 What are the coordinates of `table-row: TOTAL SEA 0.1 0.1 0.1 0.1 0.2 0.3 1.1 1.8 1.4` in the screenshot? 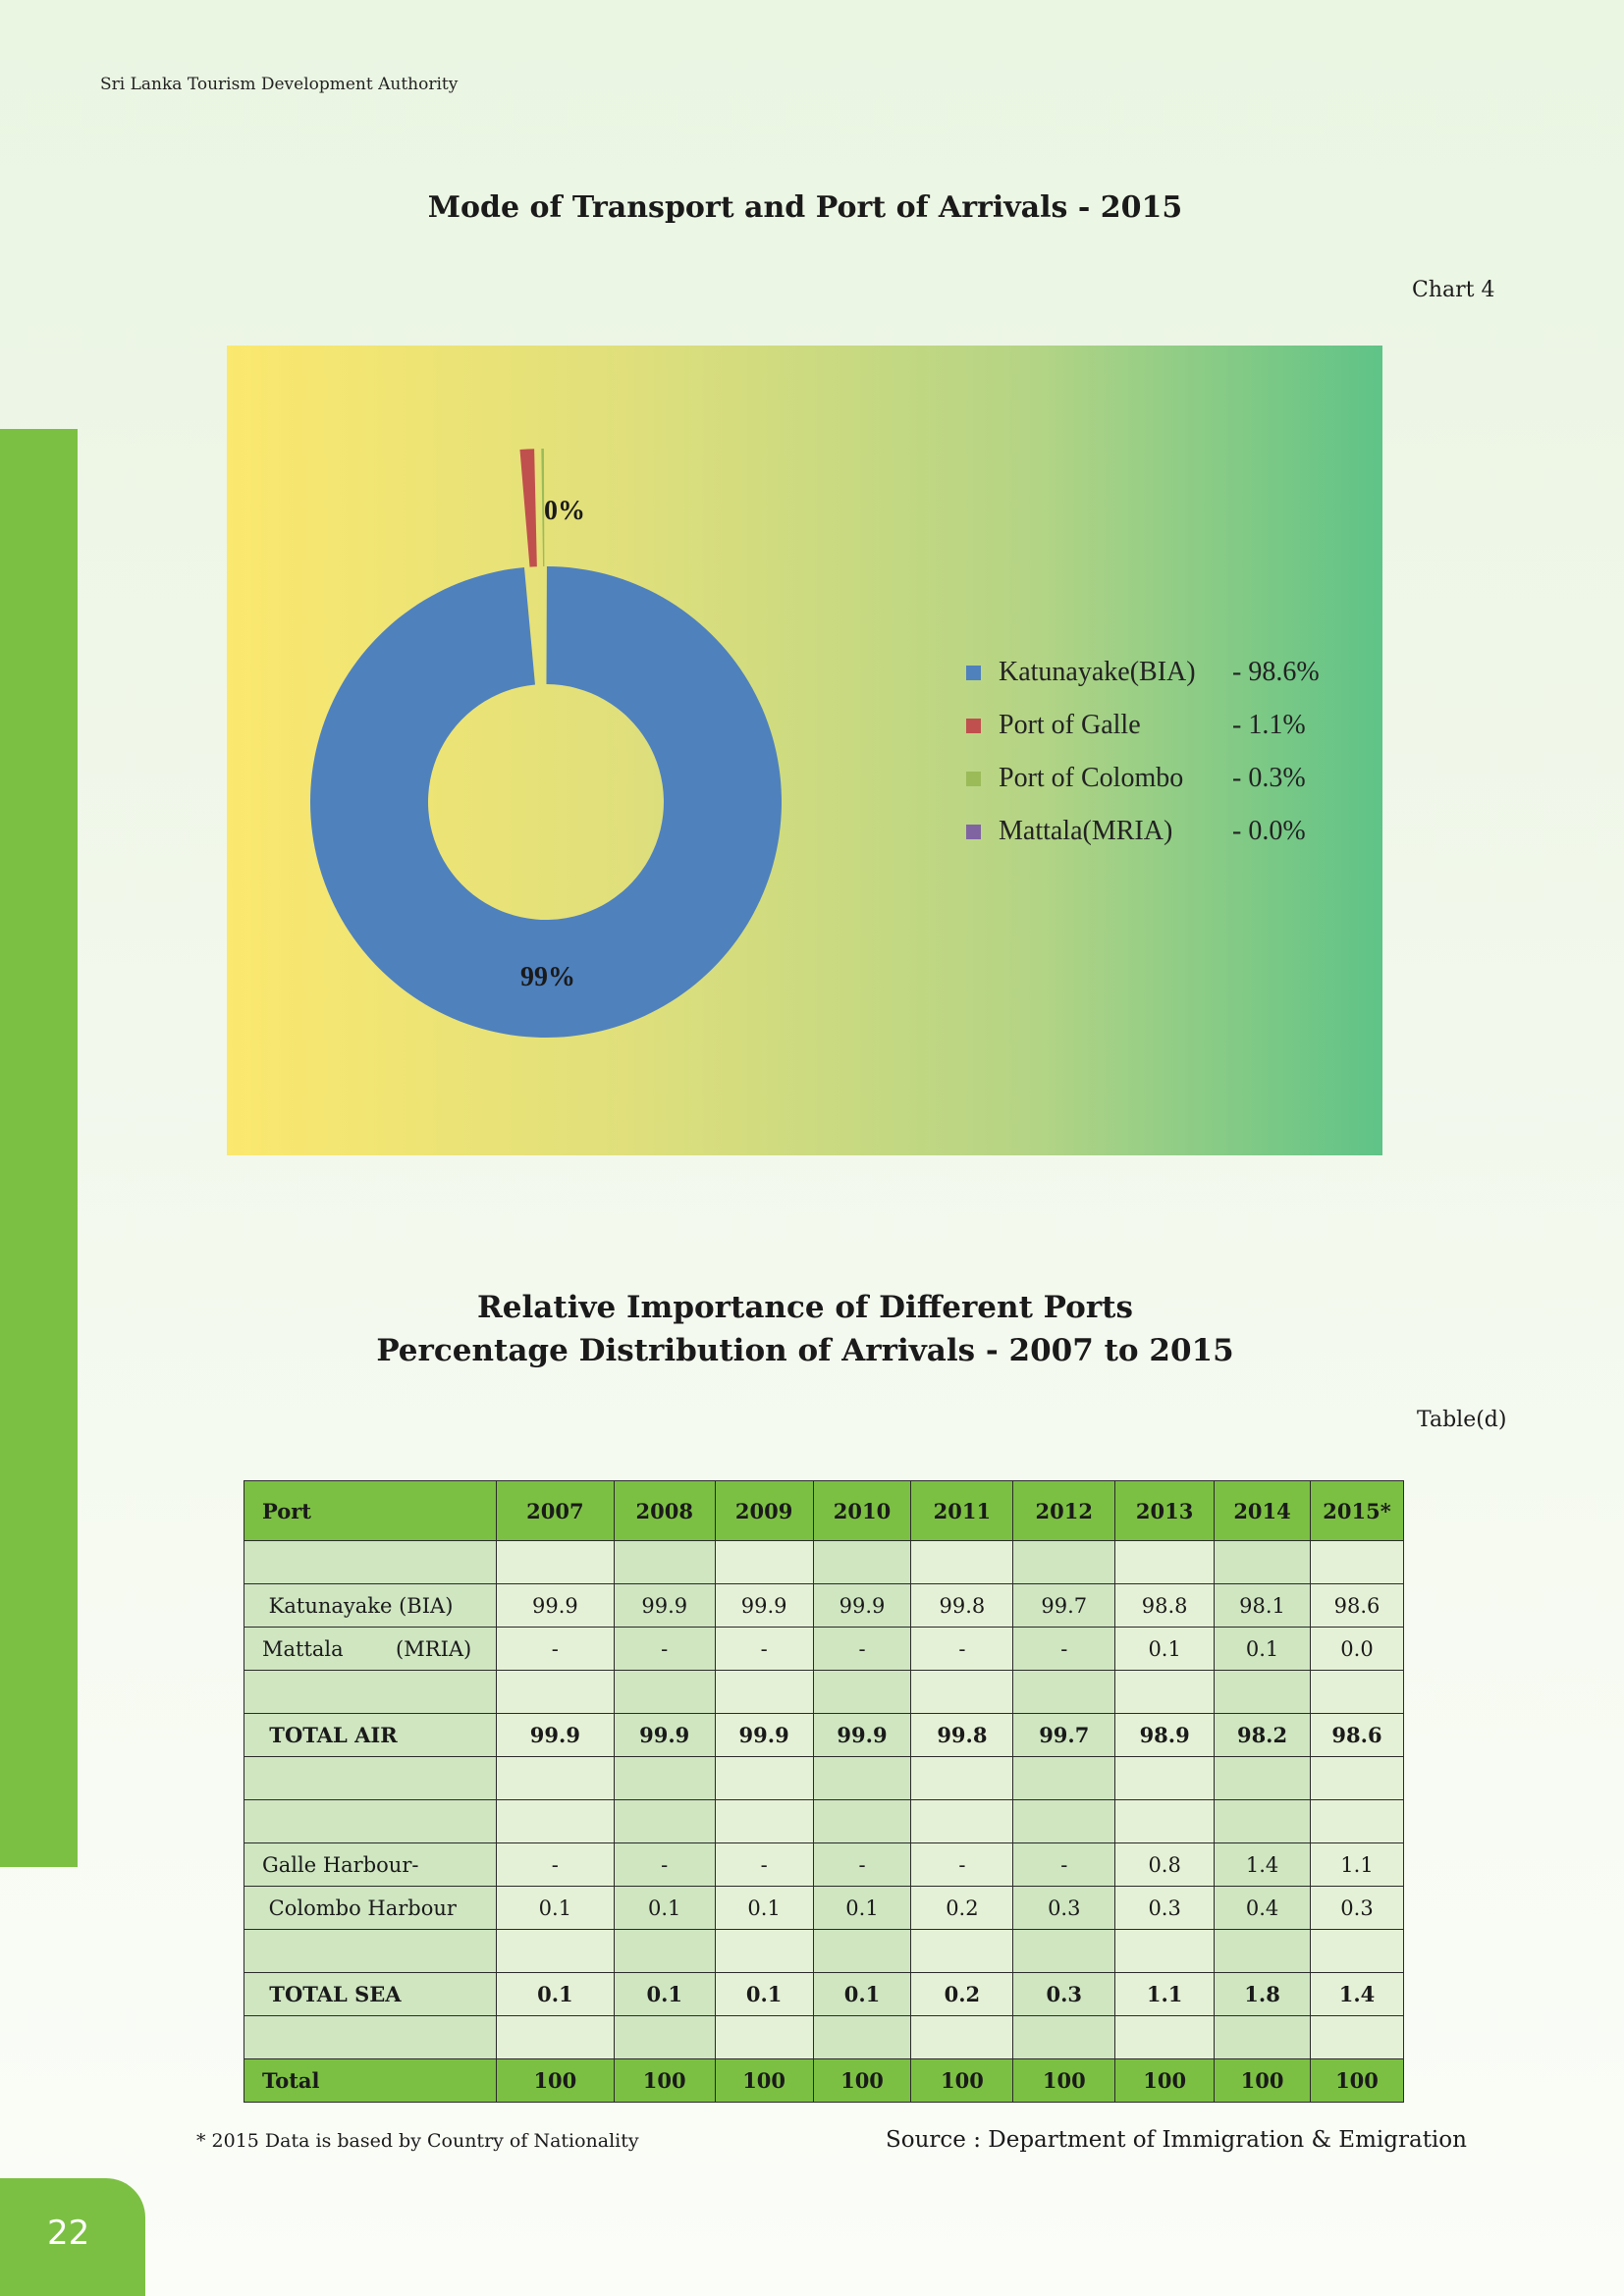 It's located at (824, 1994).